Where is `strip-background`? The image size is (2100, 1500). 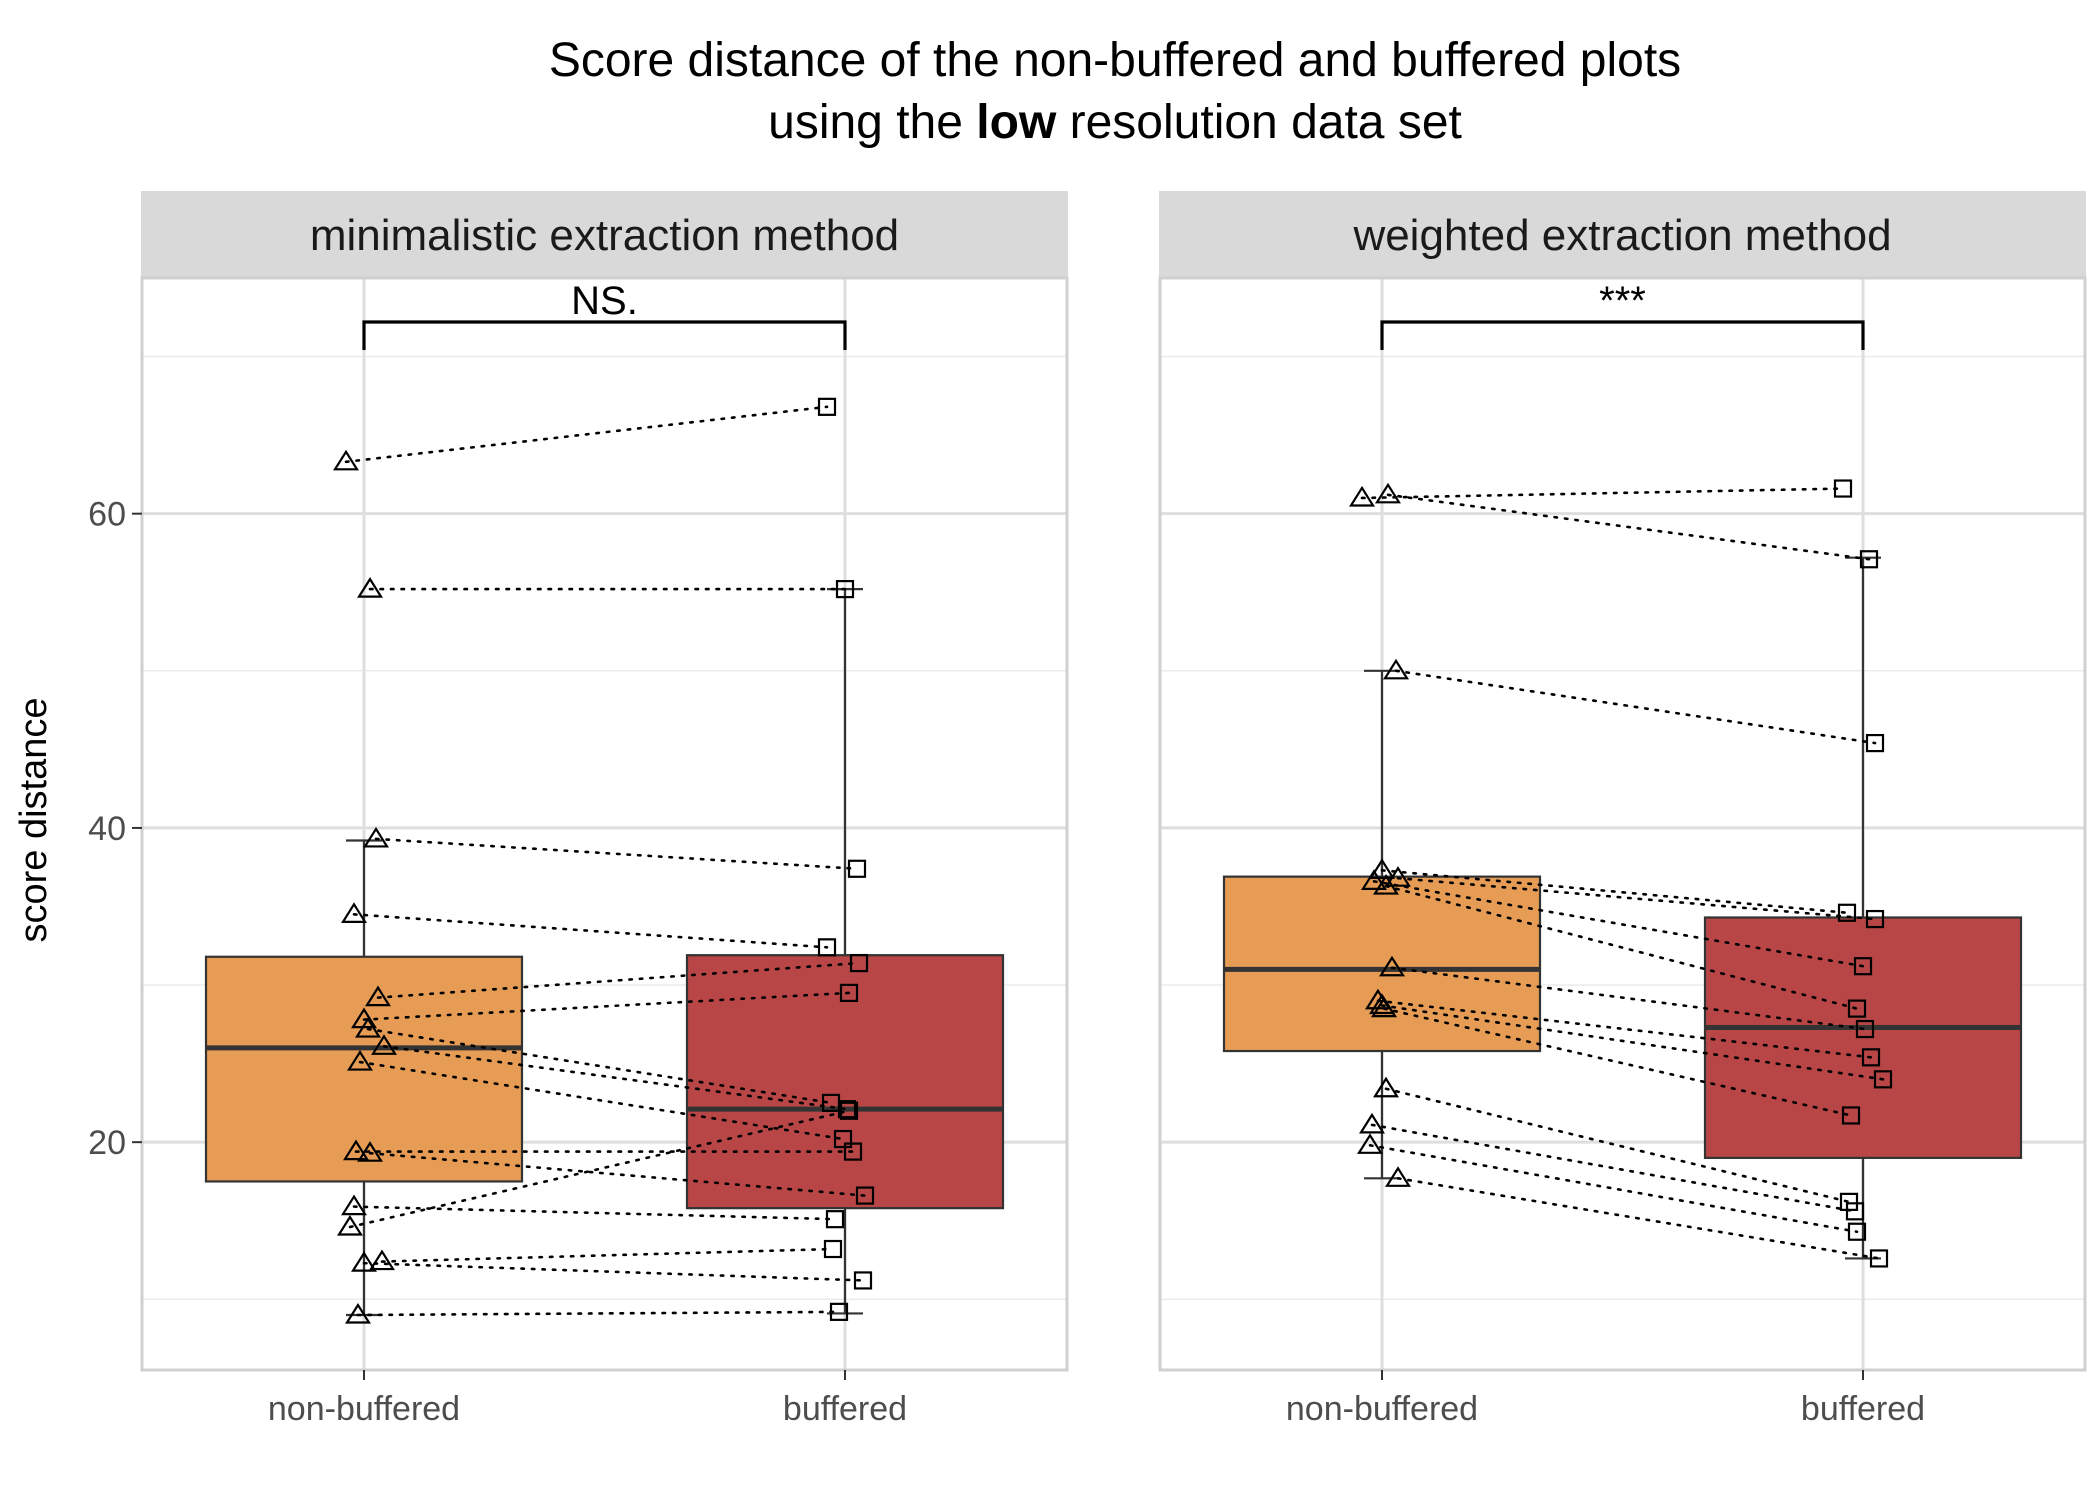 strip-background is located at coordinates (604, 235).